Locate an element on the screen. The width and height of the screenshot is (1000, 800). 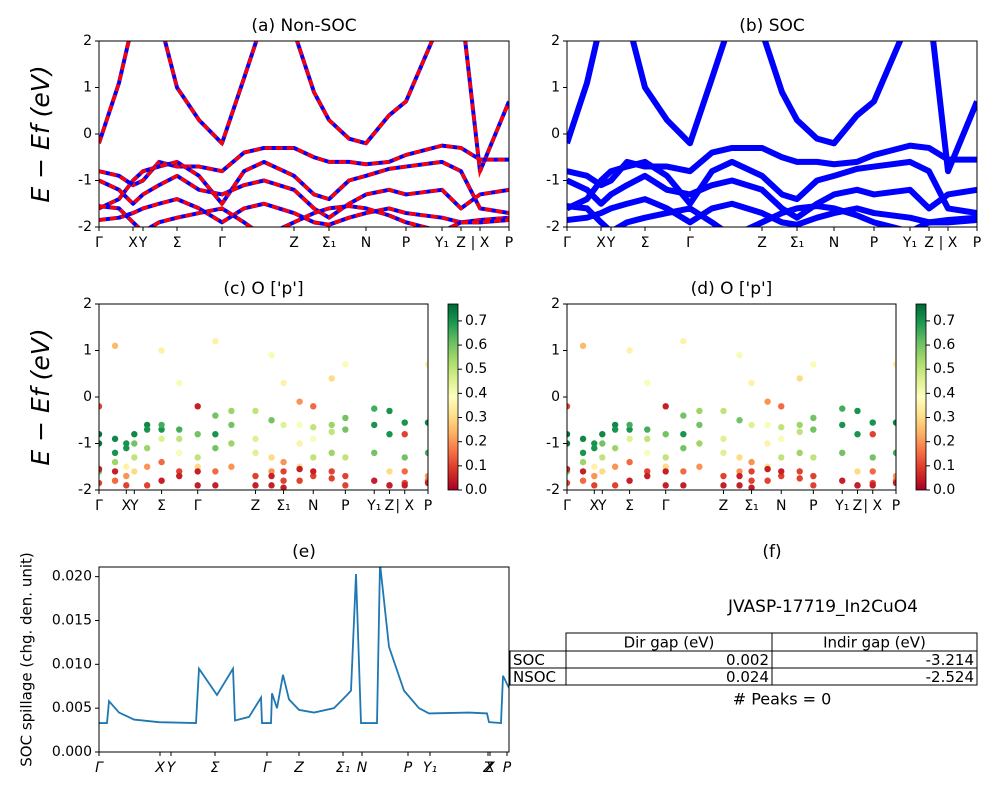
plot-area is located at coordinates (263, 383).